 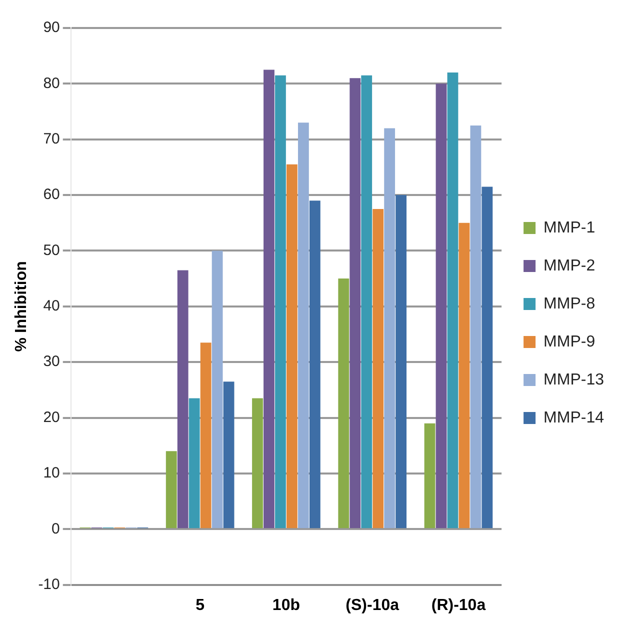 What do you see at coordinates (570, 227) in the screenshot?
I see `legend-label: MMP-1` at bounding box center [570, 227].